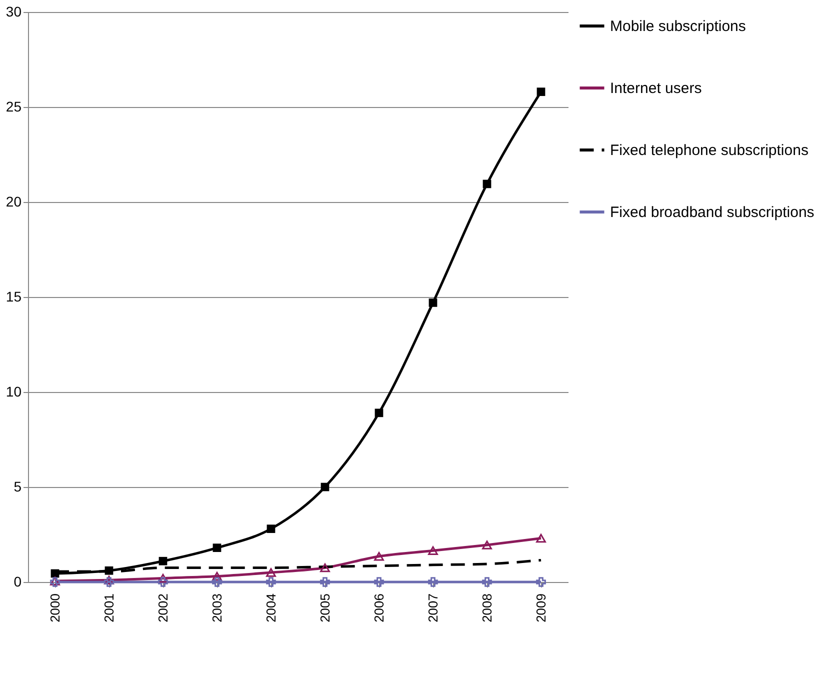 The height and width of the screenshot is (697, 827). What do you see at coordinates (325, 608) in the screenshot?
I see `x-tick-label: 2005` at bounding box center [325, 608].